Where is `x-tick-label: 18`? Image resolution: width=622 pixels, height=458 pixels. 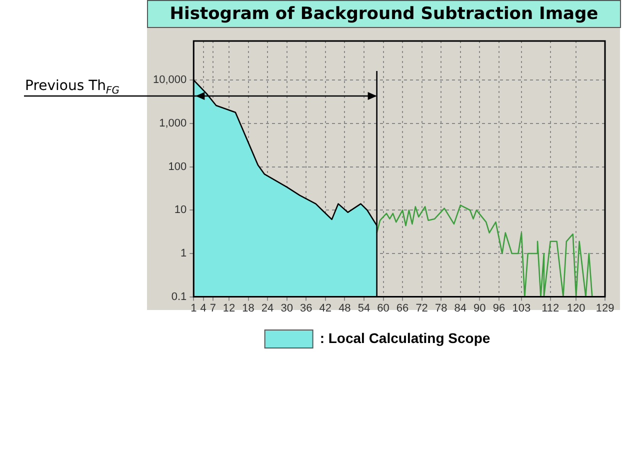
x-tick-label: 18 is located at coordinates (248, 308).